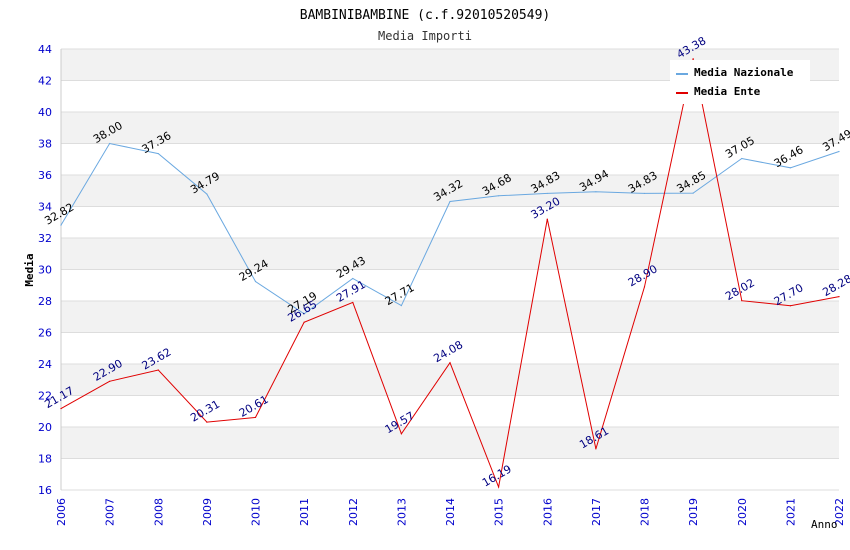  What do you see at coordinates (256, 512) in the screenshot?
I see `x-tick-label: 2010` at bounding box center [256, 512].